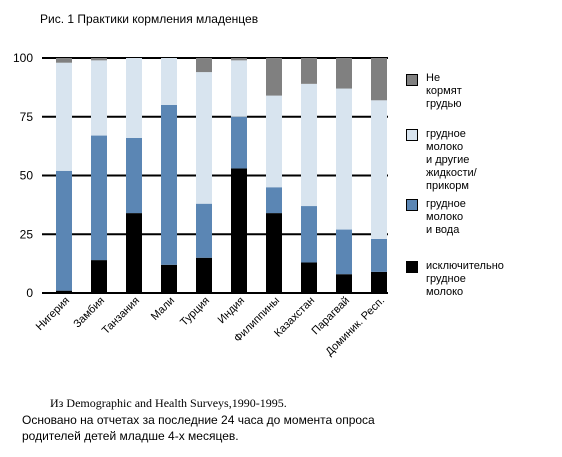 Image resolution: width=562 pixels, height=457 pixels. Describe the element at coordinates (23, 58) in the screenshot. I see `y-tick-label: 100` at that location.